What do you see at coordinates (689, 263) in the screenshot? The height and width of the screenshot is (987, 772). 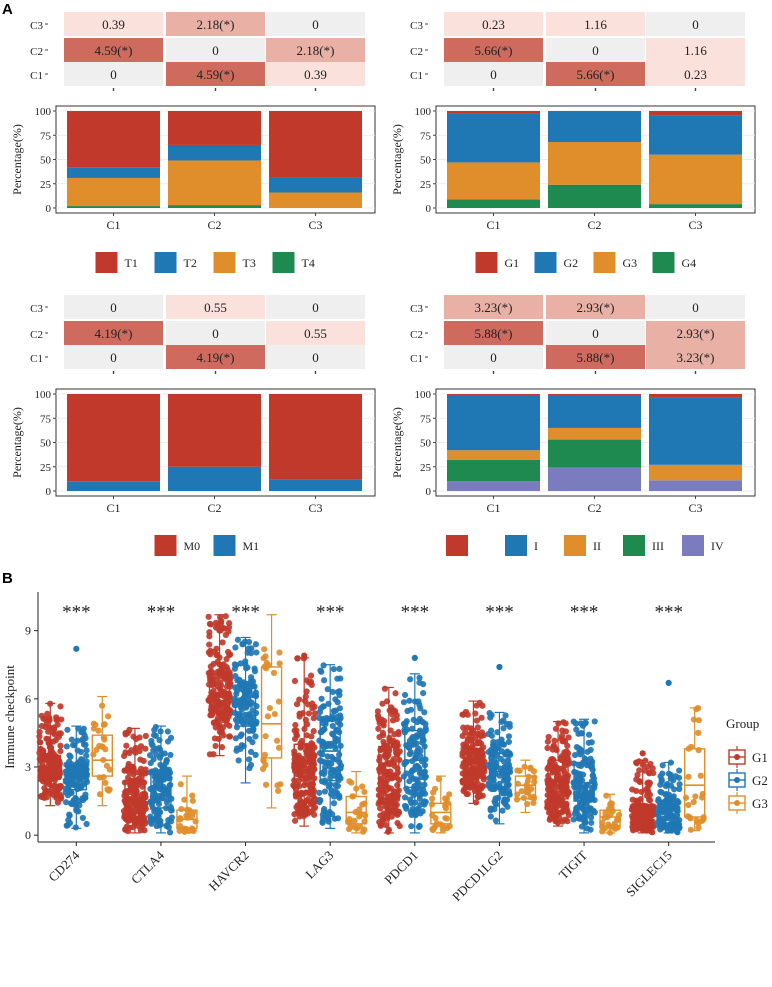 I see `legend-label: G4` at bounding box center [689, 263].